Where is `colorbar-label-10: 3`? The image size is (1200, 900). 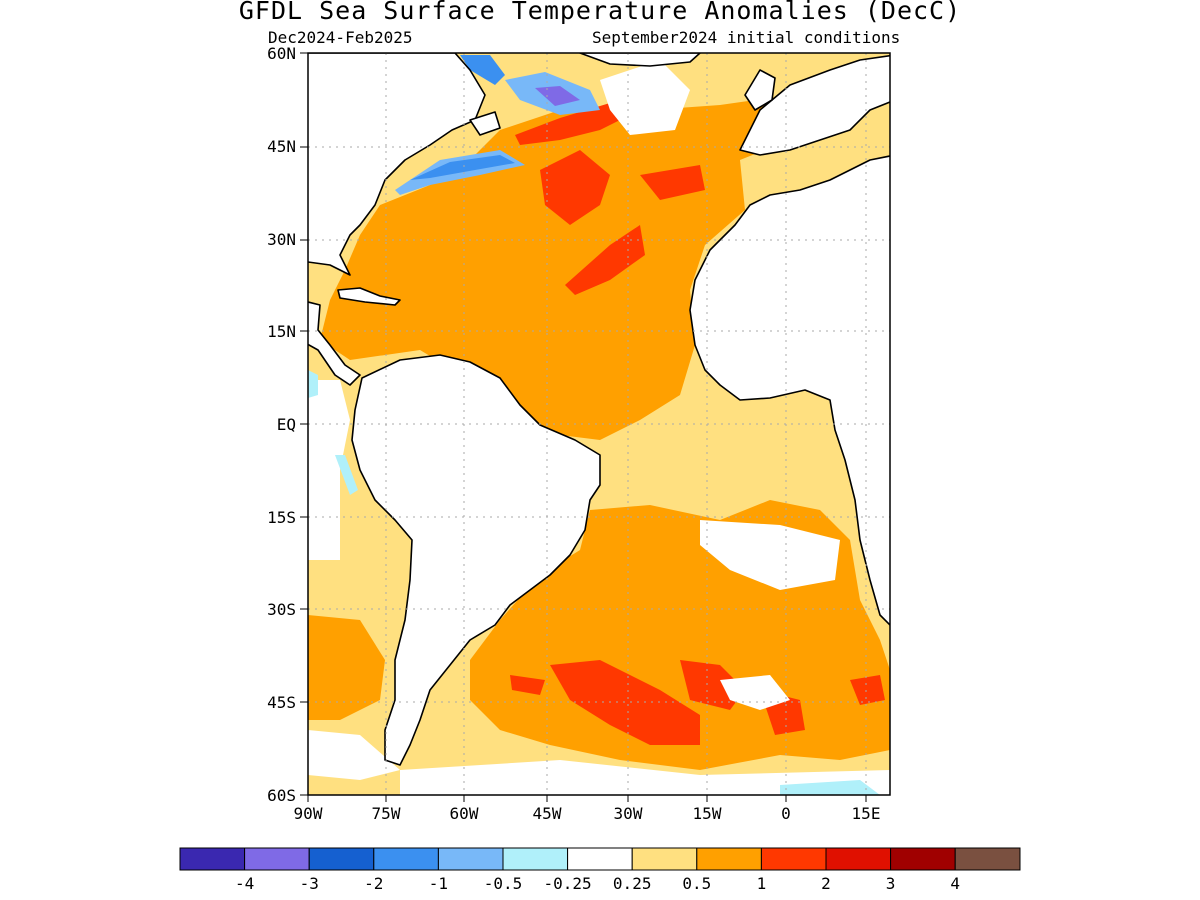
colorbar-label-10: 3 is located at coordinates (891, 883).